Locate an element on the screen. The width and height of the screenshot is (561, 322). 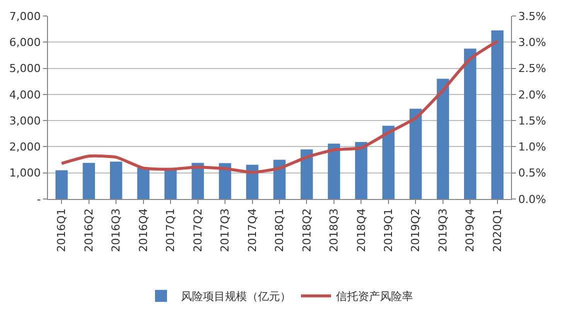
x-tick-label: 2017Q4 is located at coordinates (252, 230).